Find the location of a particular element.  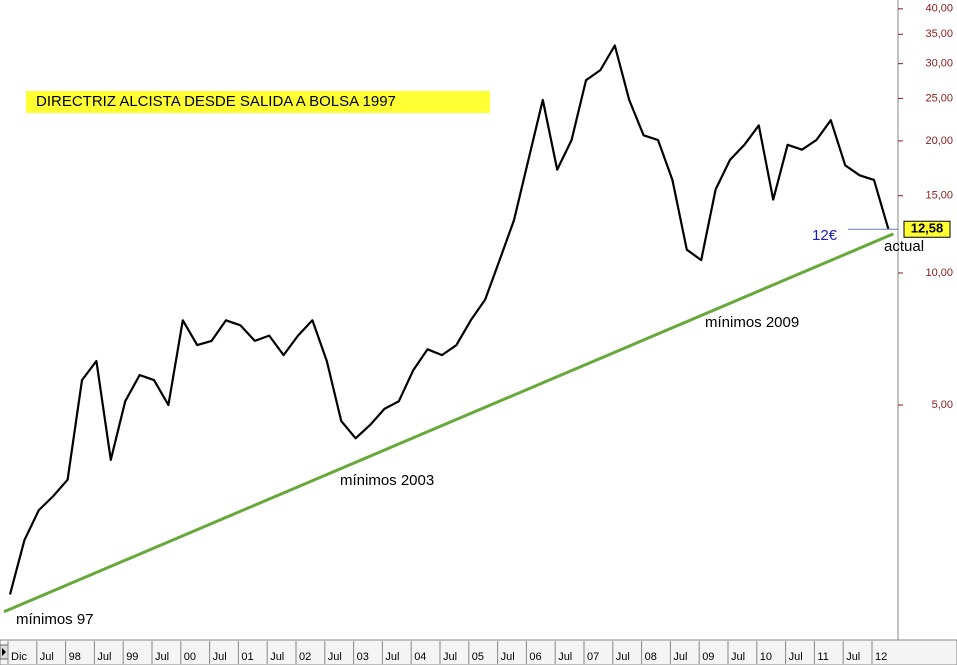

x-tick-label: 12 is located at coordinates (881, 657).